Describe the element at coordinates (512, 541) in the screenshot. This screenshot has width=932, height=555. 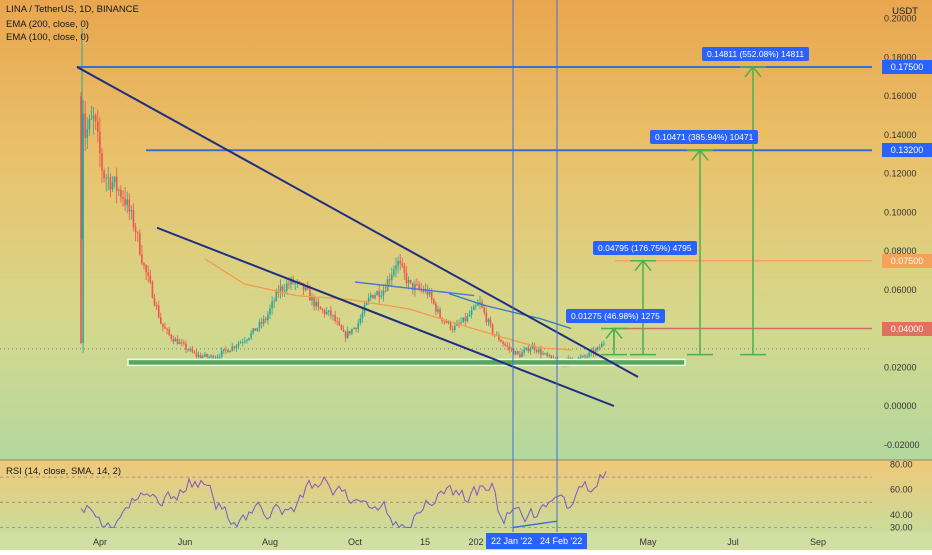
I see `date-marker-box: 22 Jan '22` at that location.